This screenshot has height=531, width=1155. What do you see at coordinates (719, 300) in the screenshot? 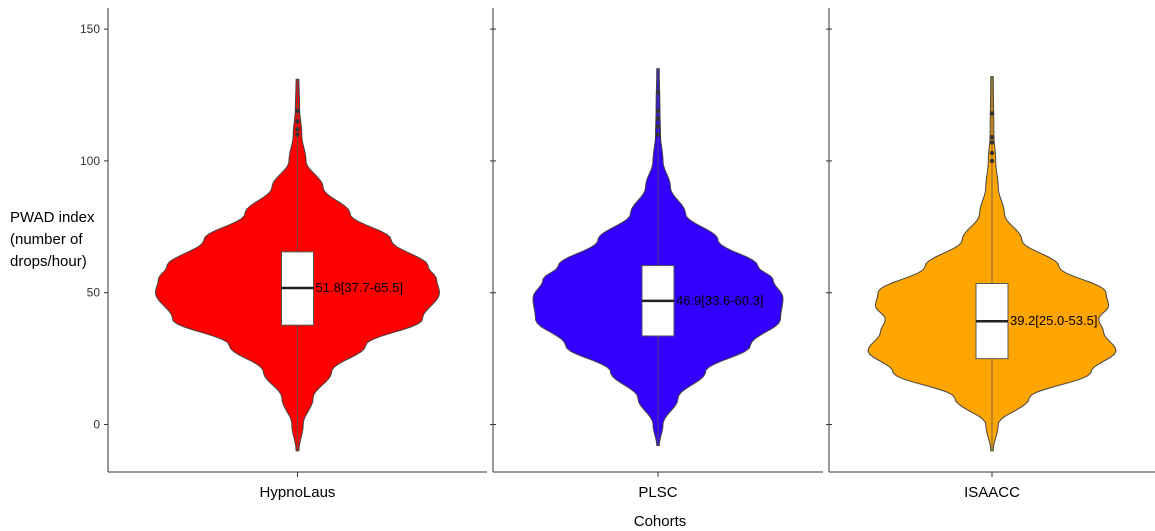
I see `median-iqr-label: 46.9[33.6-60.3]` at bounding box center [719, 300].